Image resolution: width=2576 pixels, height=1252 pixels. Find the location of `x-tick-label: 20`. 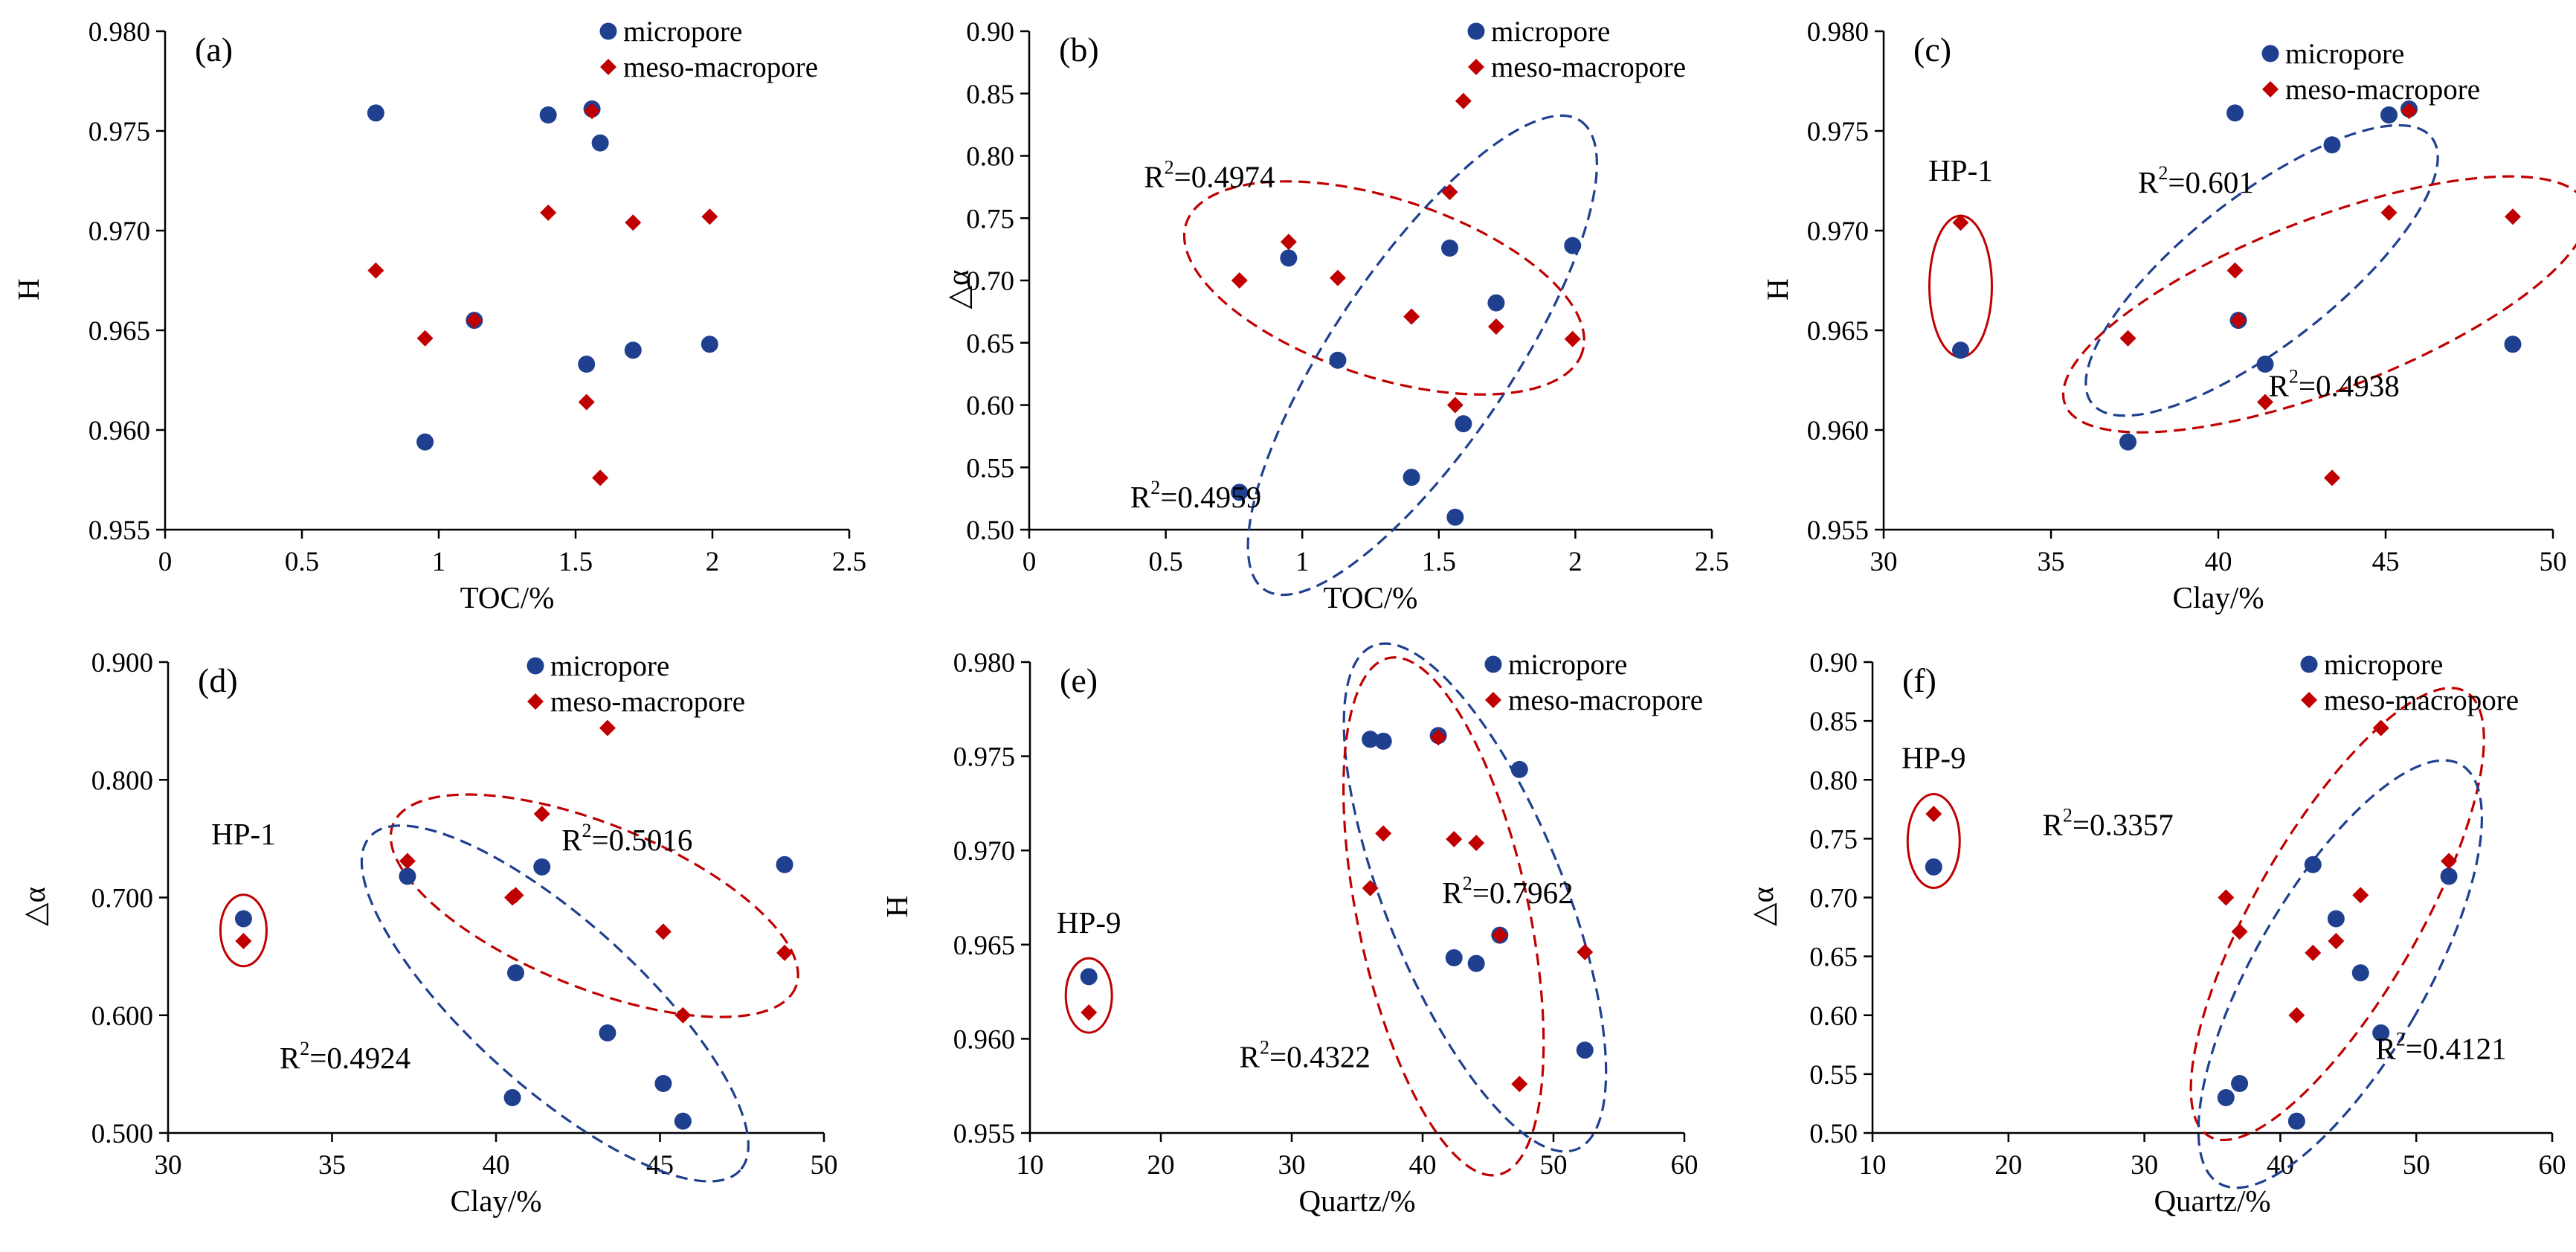

x-tick-label: 20 is located at coordinates (1161, 1165).